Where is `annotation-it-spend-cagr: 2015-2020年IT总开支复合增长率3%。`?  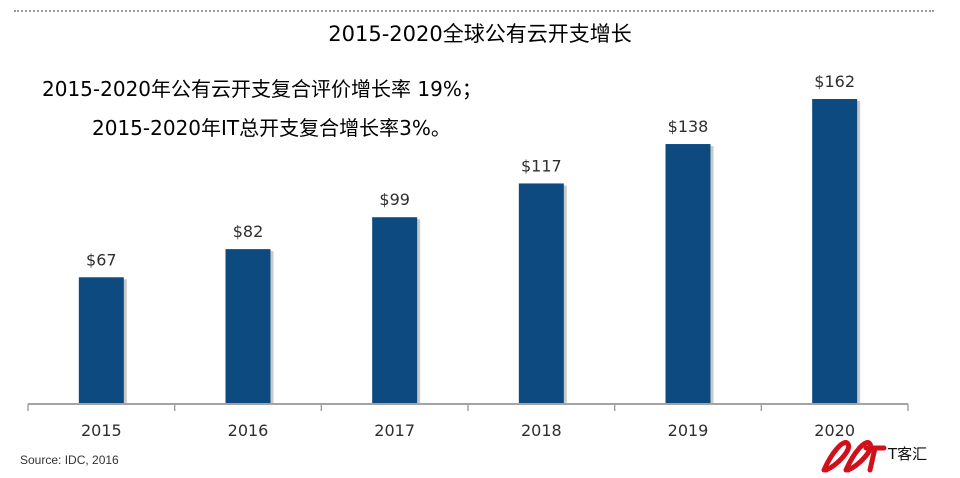
annotation-it-spend-cagr: 2015-2020年IT总开支复合增长率3%。 is located at coordinates (271, 128).